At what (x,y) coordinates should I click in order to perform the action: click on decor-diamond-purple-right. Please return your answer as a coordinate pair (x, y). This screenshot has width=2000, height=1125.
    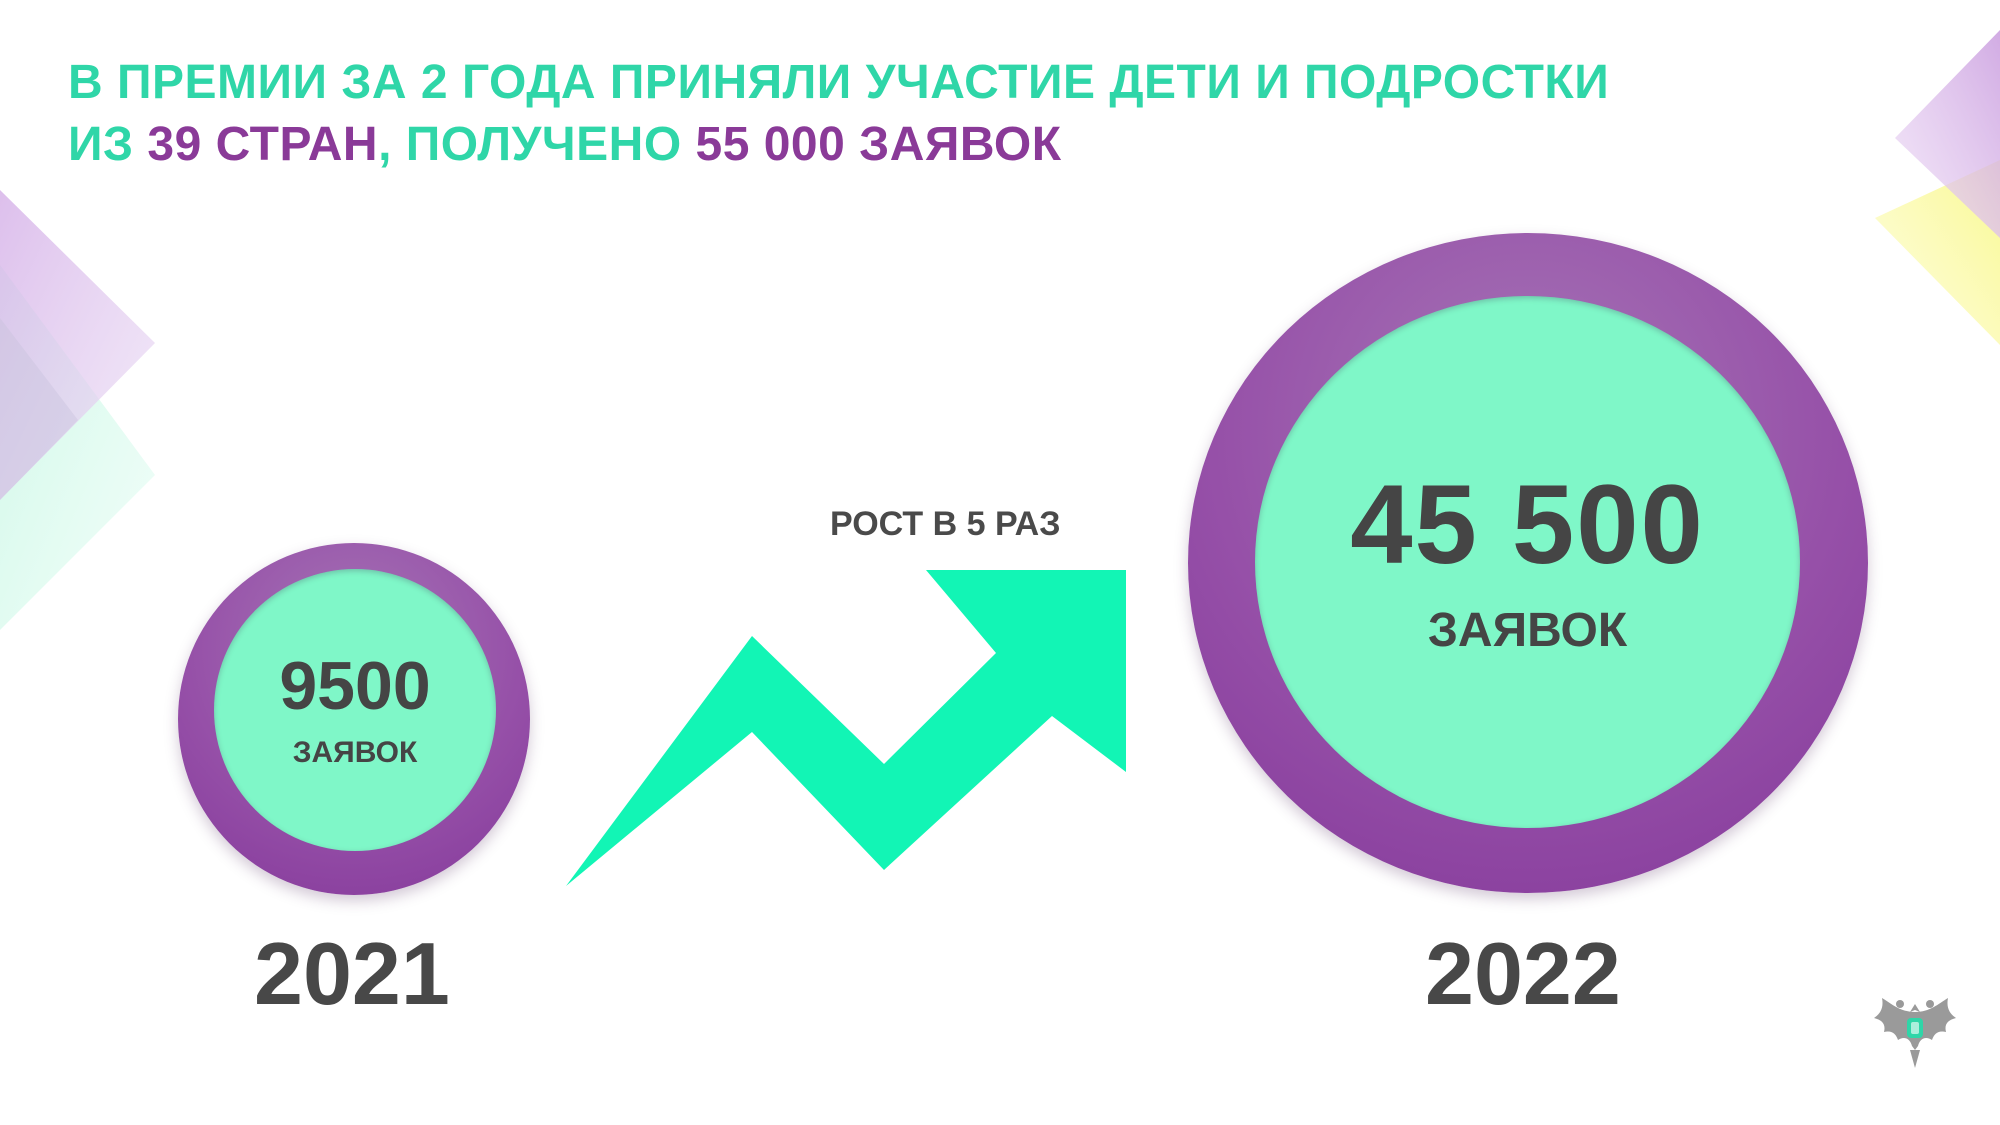
    Looking at the image, I should click on (1947, 134).